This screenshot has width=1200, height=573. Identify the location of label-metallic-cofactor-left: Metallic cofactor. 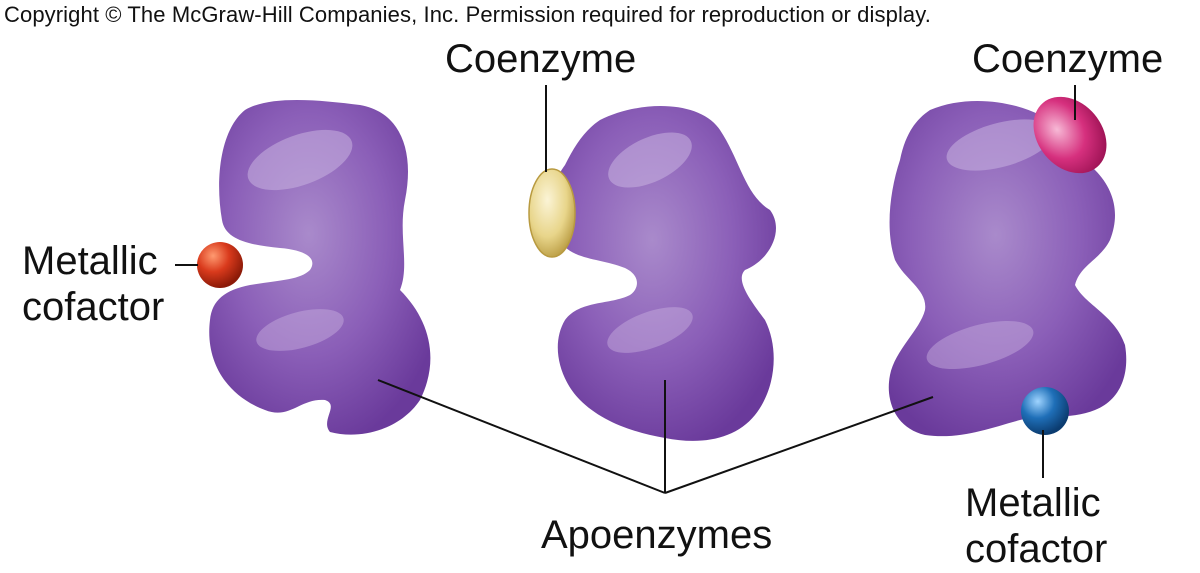
(93, 284).